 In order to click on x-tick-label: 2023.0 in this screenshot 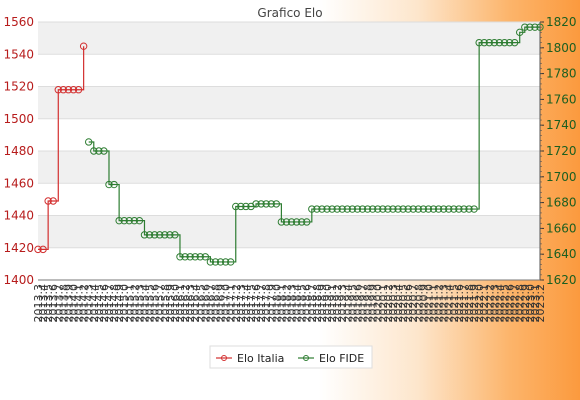, I will do `click(530, 303)`.